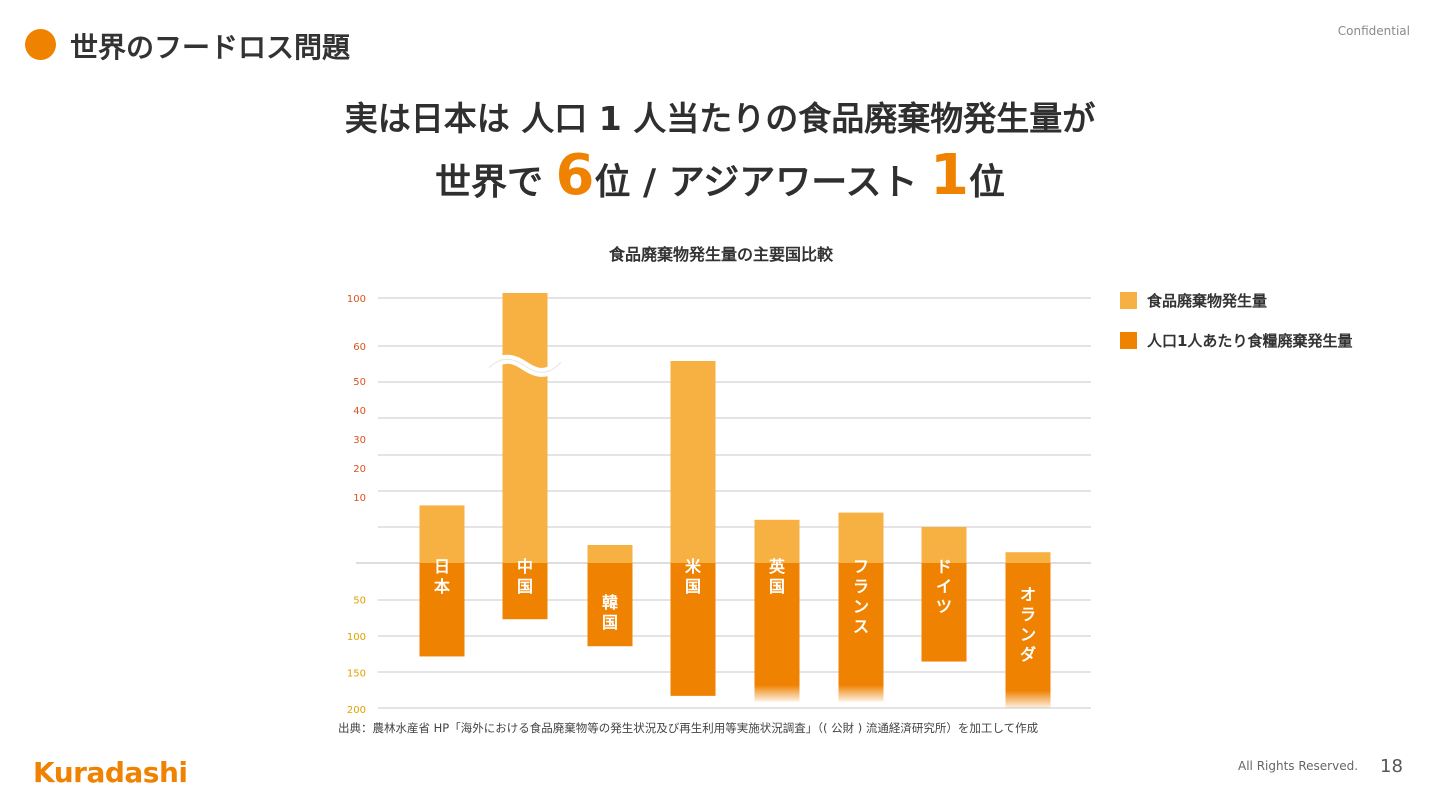  Describe the element at coordinates (110, 772) in the screenshot. I see `kuradashi-logo: Kuradashi` at that location.